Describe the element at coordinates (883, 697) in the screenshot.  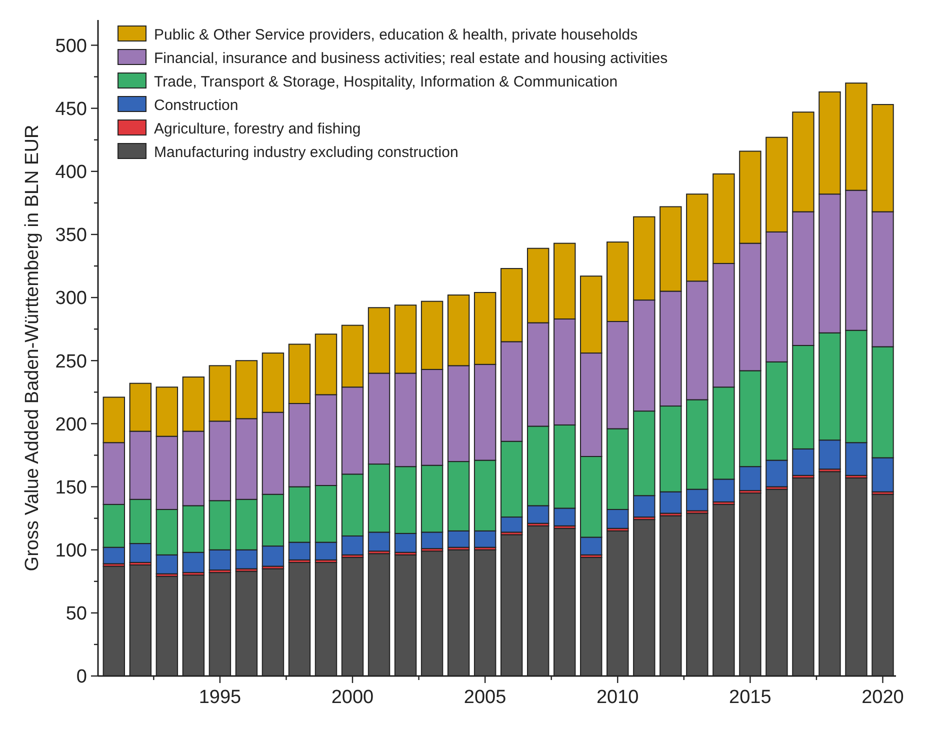
I see `x-tick-label: 2020` at that location.